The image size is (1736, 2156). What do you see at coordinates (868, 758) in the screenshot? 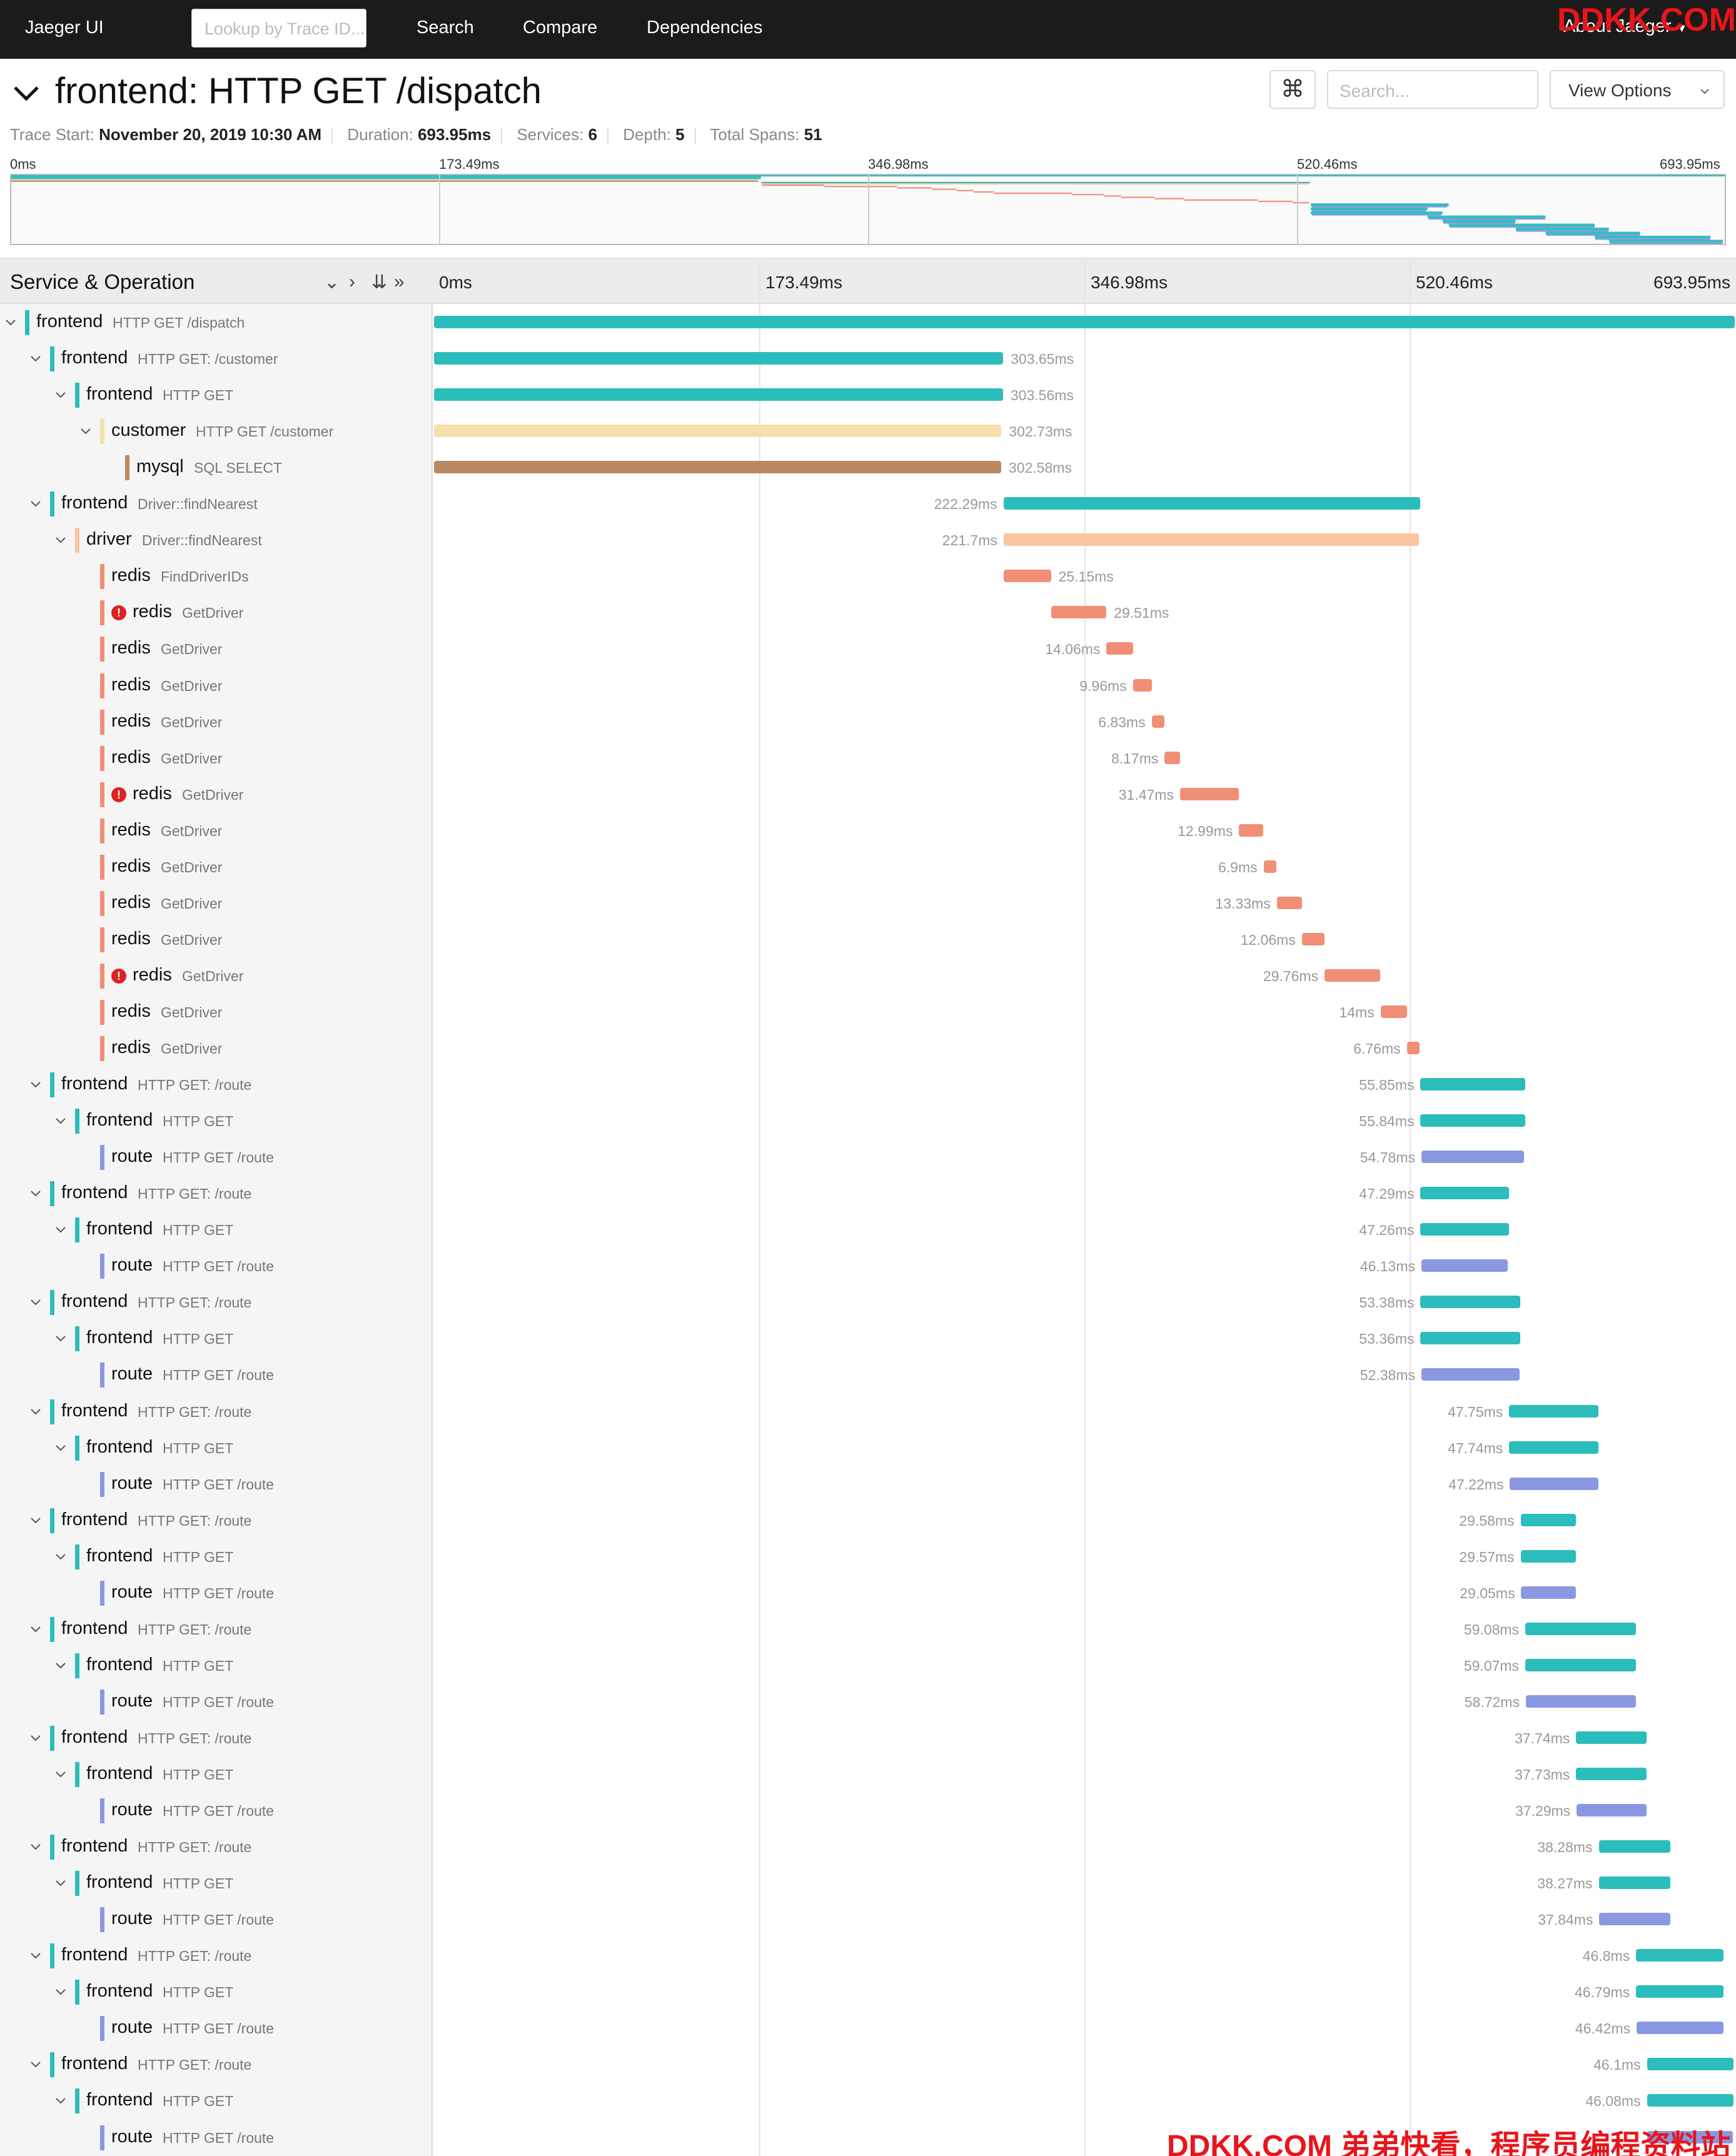
I see `span-row: redis GetDriver 8.17ms` at bounding box center [868, 758].